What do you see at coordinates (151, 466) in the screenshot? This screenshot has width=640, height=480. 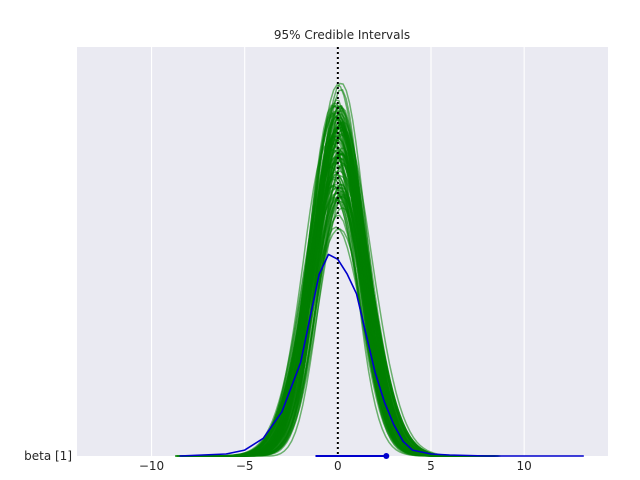 I see `x-tick-label: −10` at bounding box center [151, 466].